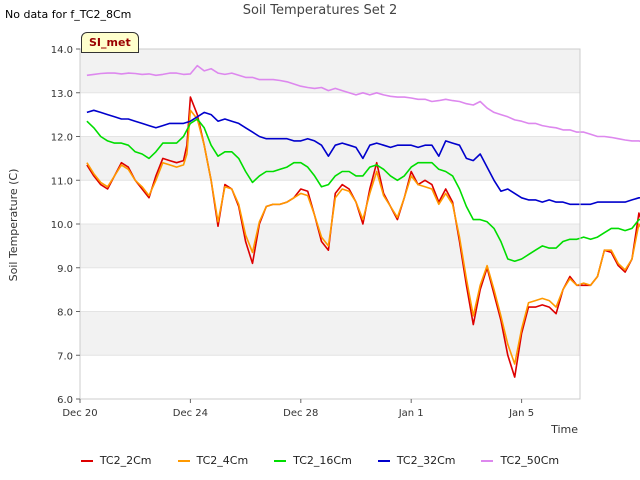 The width and height of the screenshot is (640, 480). What do you see at coordinates (13, 225) in the screenshot?
I see `y-axis-label: Soil Temperature (C)` at bounding box center [13, 225].